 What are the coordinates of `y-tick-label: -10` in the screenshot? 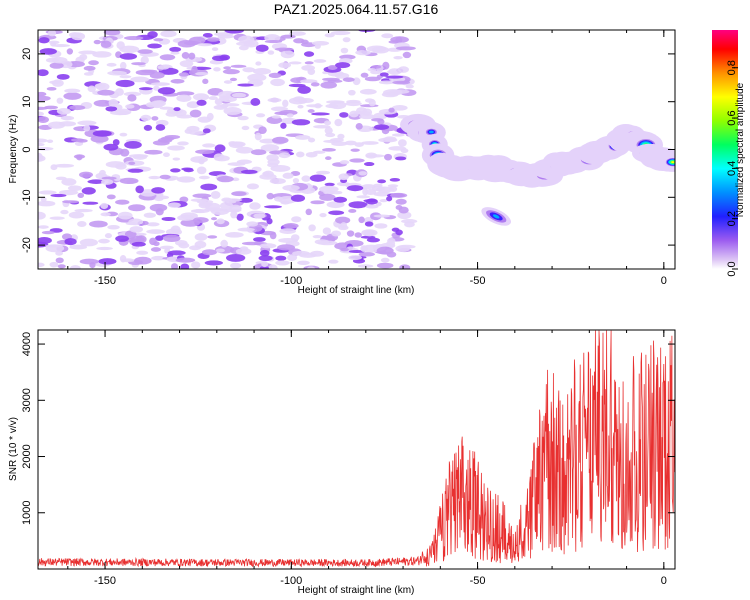 It's located at (27, 197).